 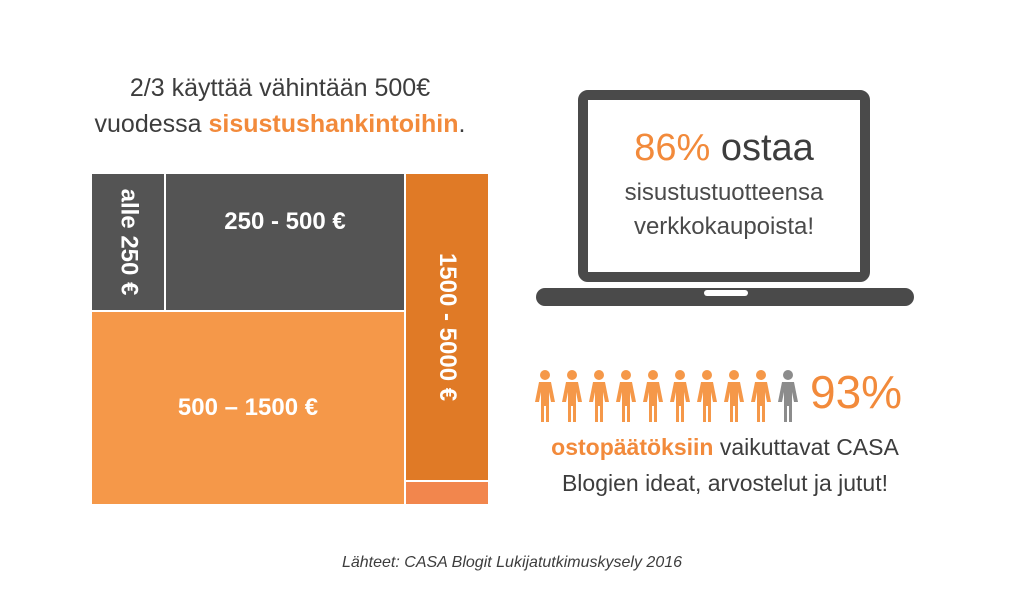 What do you see at coordinates (672, 148) in the screenshot?
I see `laptop-percent: 86%` at bounding box center [672, 148].